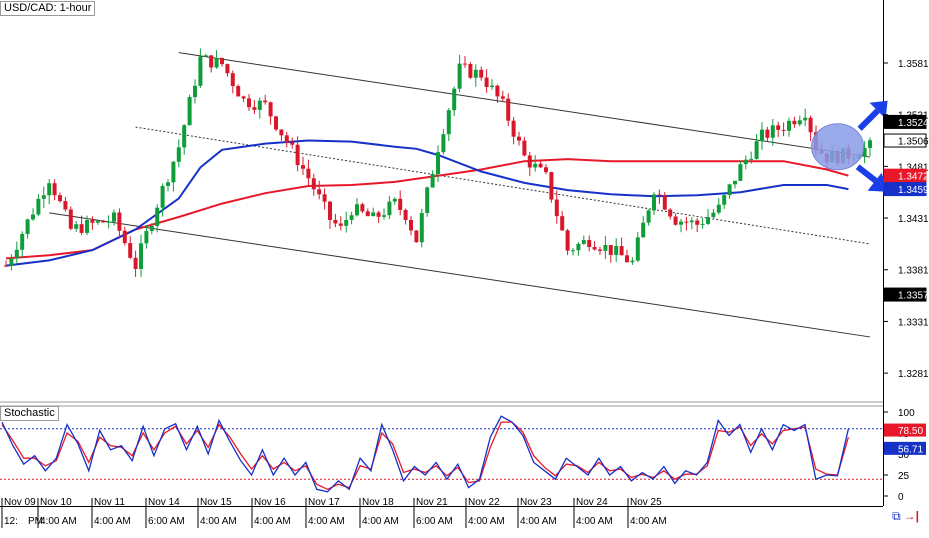 This screenshot has height=538, width=929. What do you see at coordinates (216, 502) in the screenshot?
I see `date-label: Nov 15` at bounding box center [216, 502].